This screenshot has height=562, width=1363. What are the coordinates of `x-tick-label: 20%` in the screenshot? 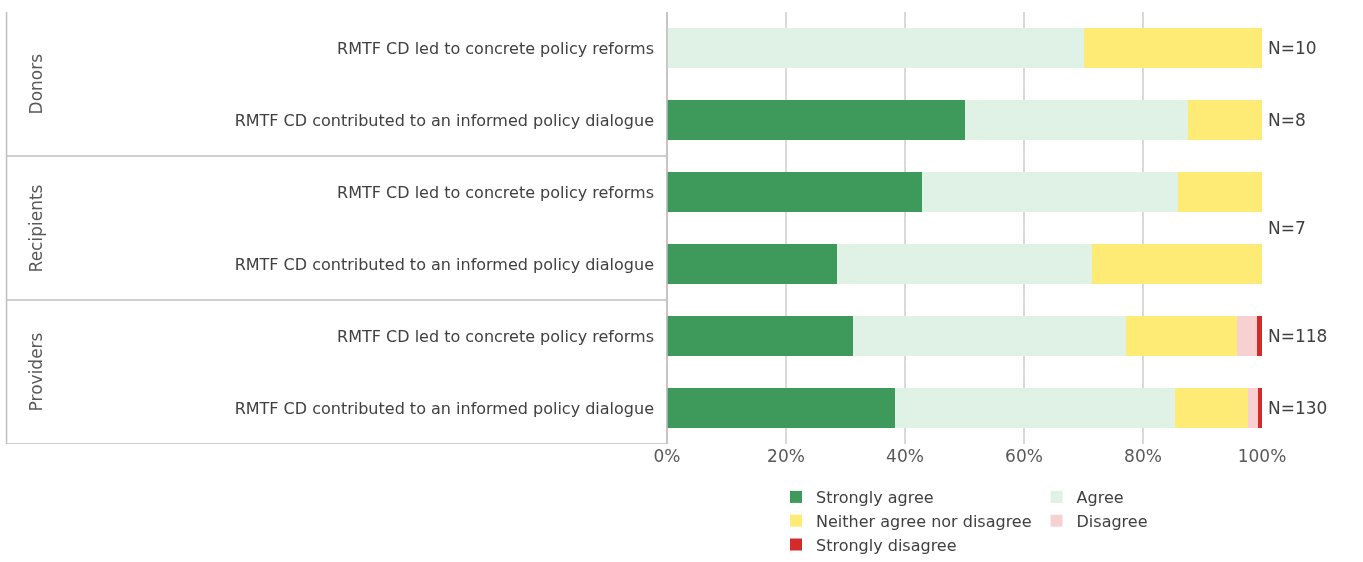 It's located at (786, 456).